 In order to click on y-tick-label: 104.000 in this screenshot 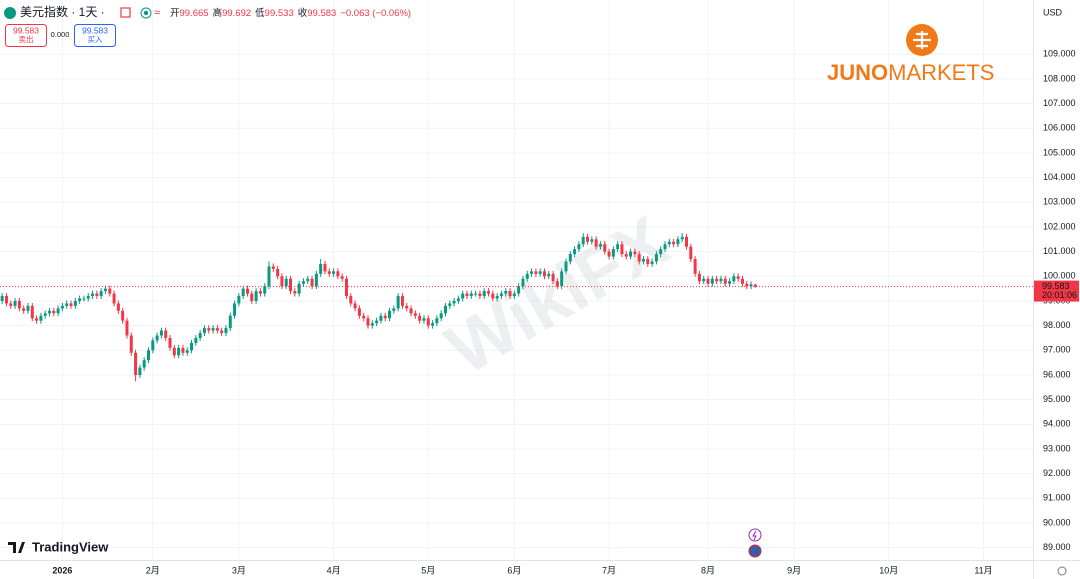, I will do `click(1059, 177)`.